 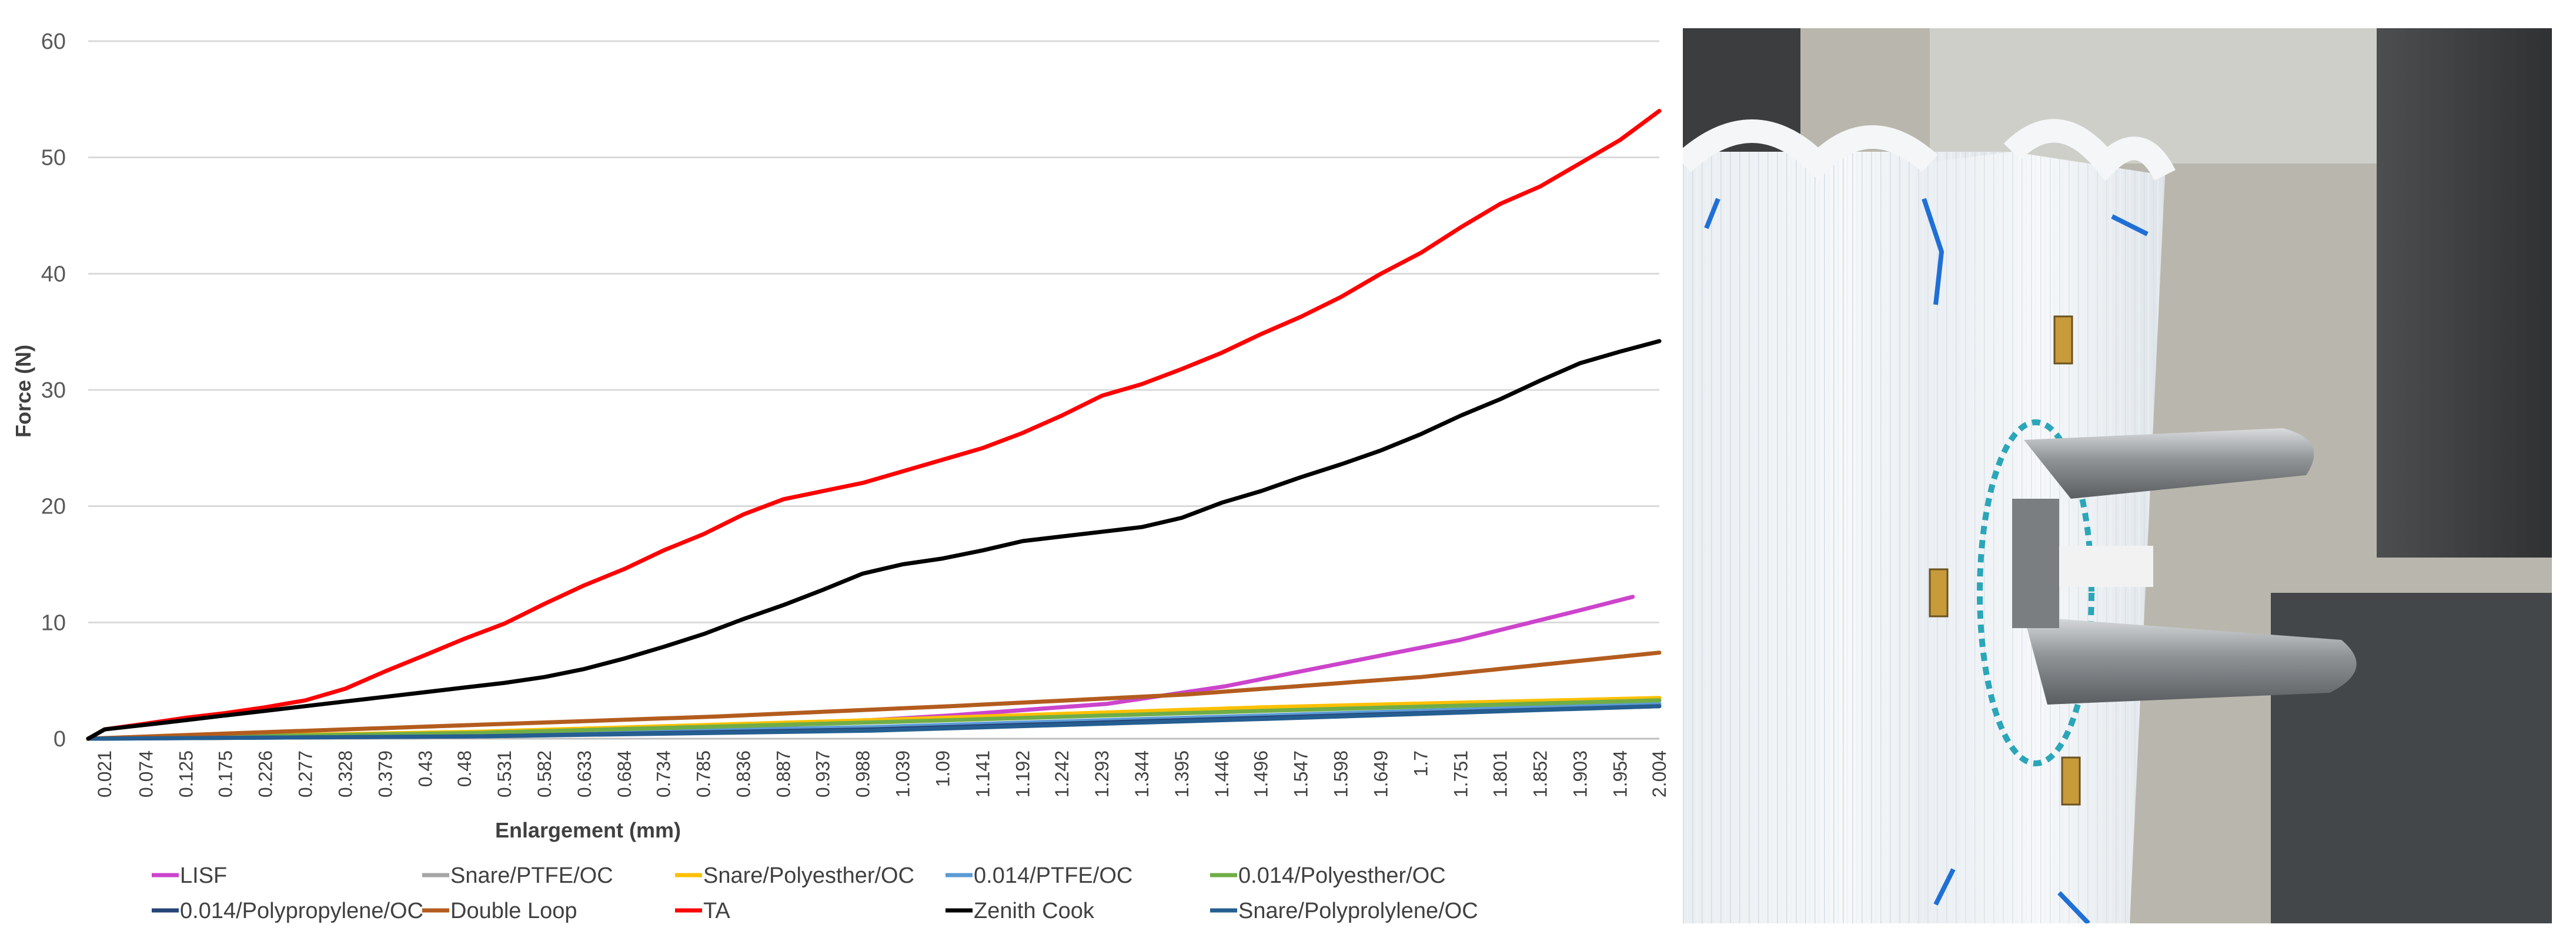 I want to click on series-line-double-loop, so click(x=874, y=695).